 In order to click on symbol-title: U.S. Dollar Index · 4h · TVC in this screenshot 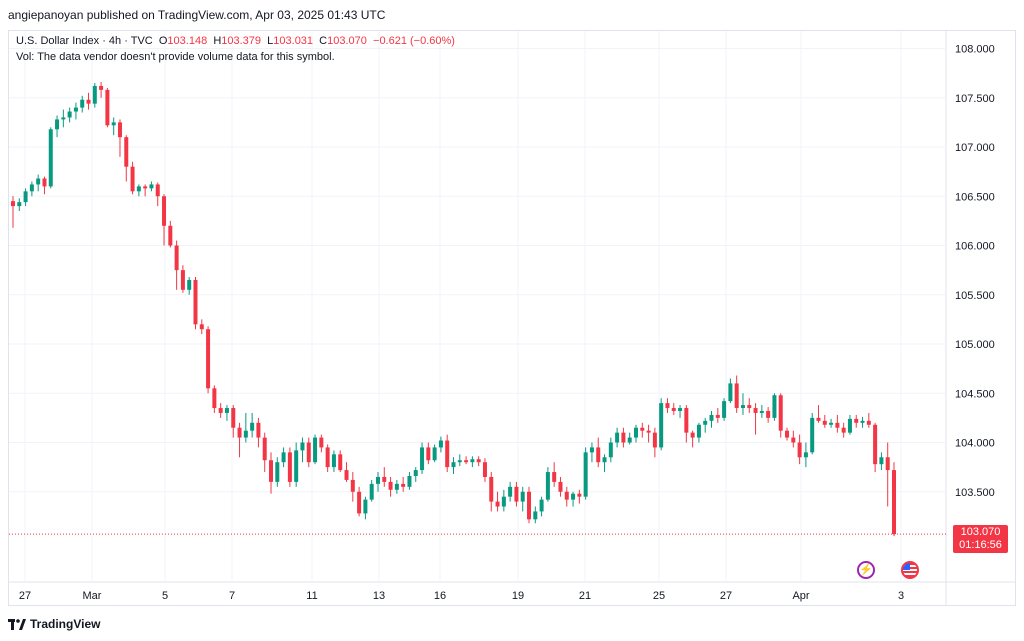, I will do `click(84, 41)`.